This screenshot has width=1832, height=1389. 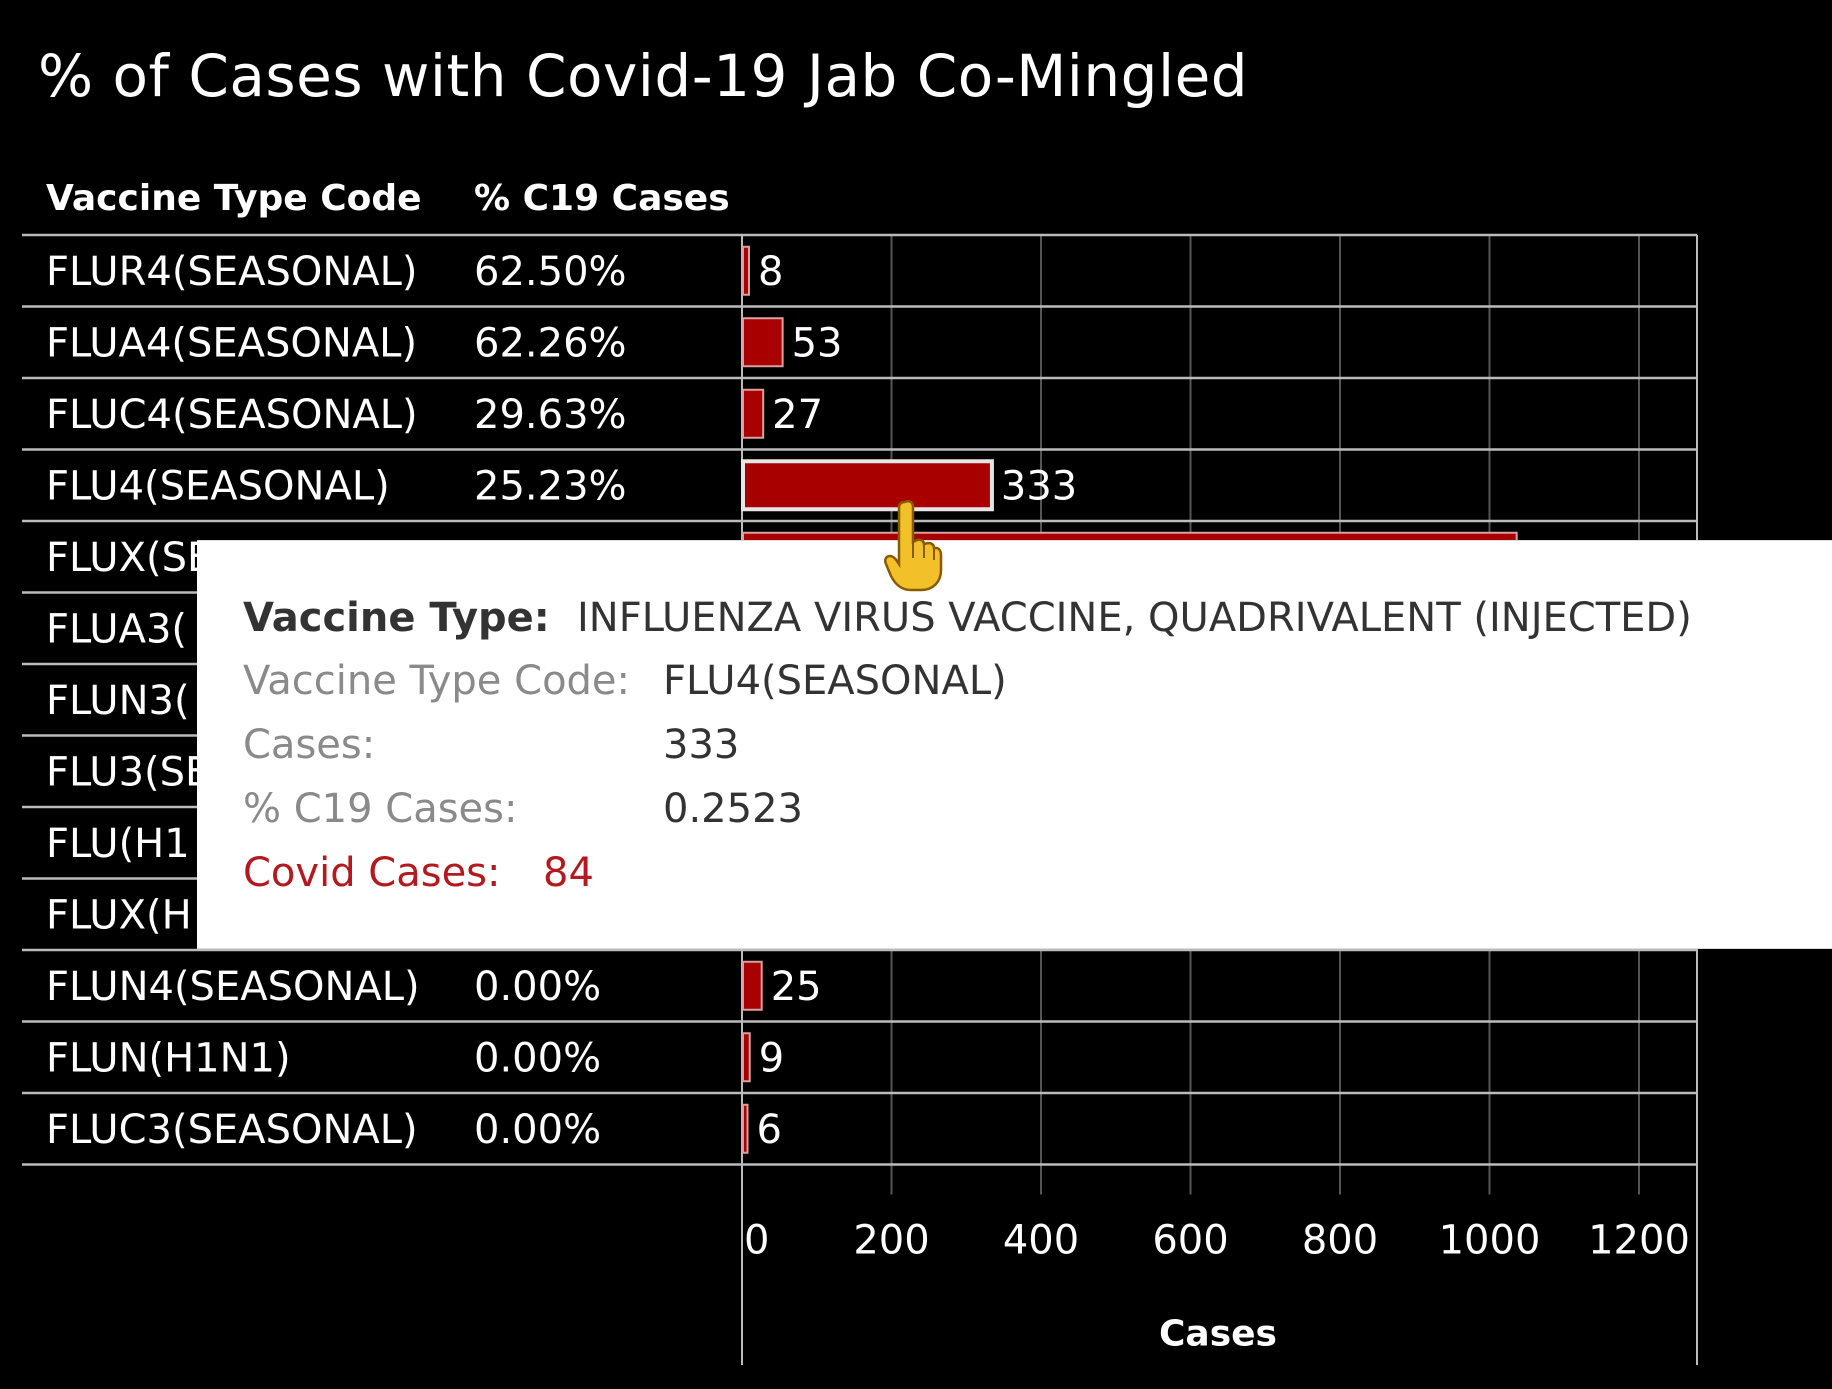 I want to click on bar-value-label: 8, so click(x=770, y=272).